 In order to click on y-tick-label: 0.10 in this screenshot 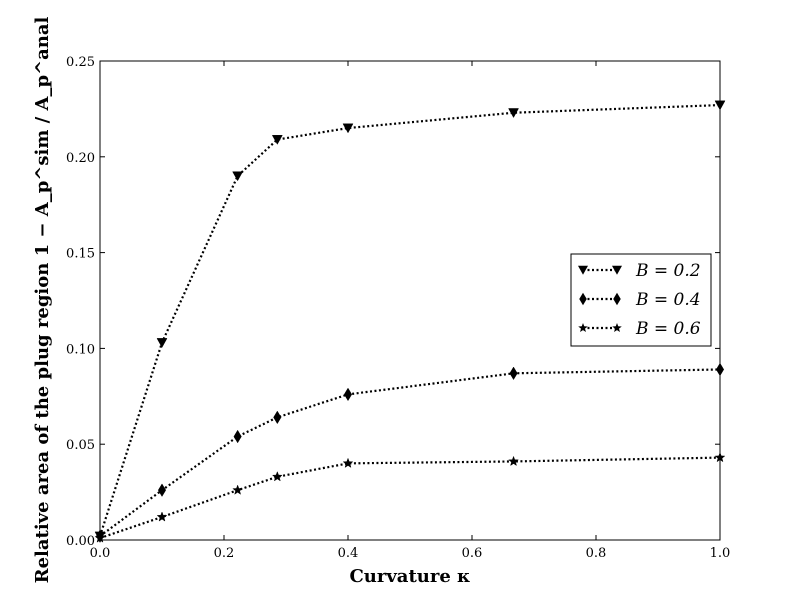, I will do `click(80, 349)`.